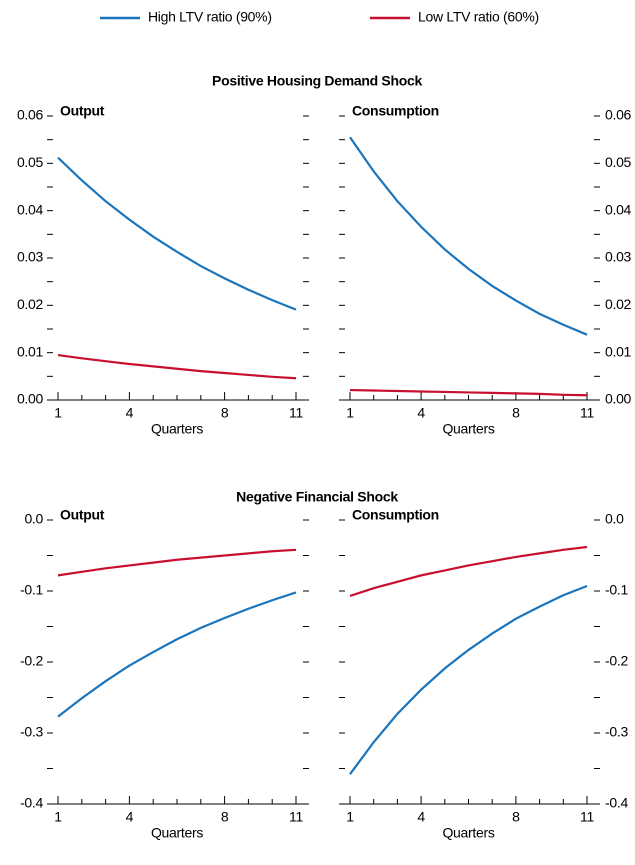 The height and width of the screenshot is (865, 635). Describe the element at coordinates (317, 81) in the screenshot. I see `section-title: Positive Housing Demand Shock` at that location.